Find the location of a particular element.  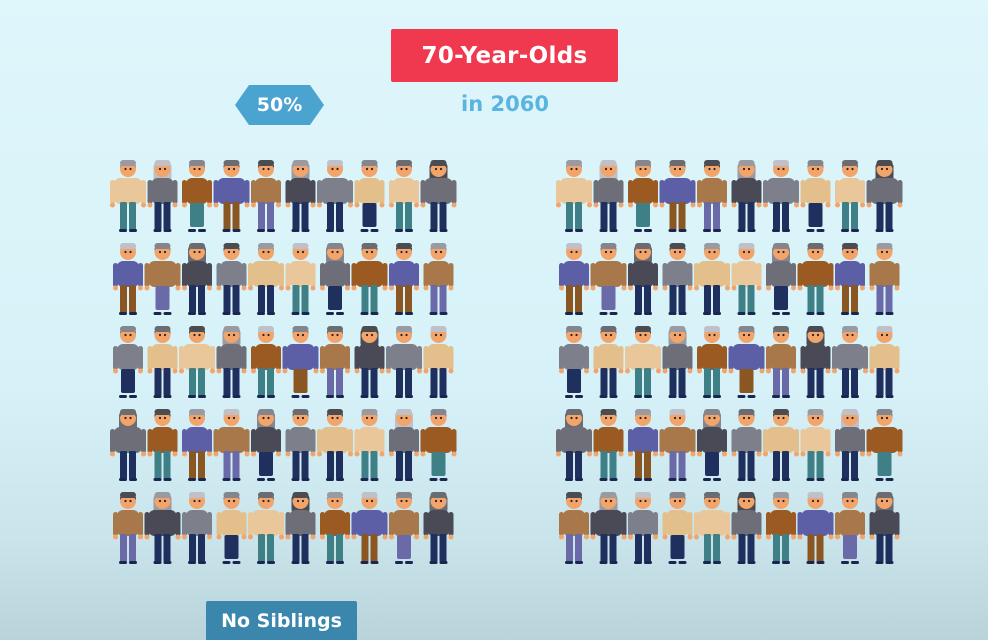

percentage-text: 50% is located at coordinates (279, 105).